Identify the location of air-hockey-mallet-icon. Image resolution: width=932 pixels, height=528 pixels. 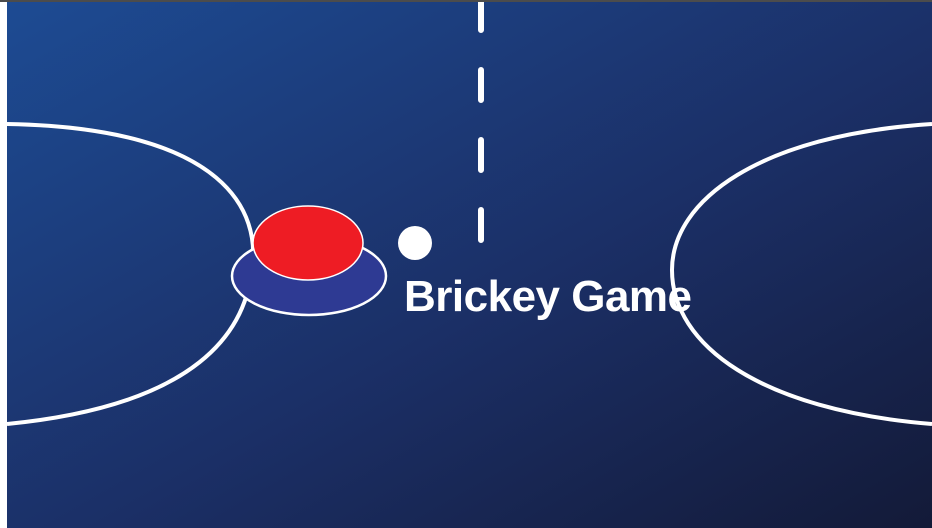
(309, 261).